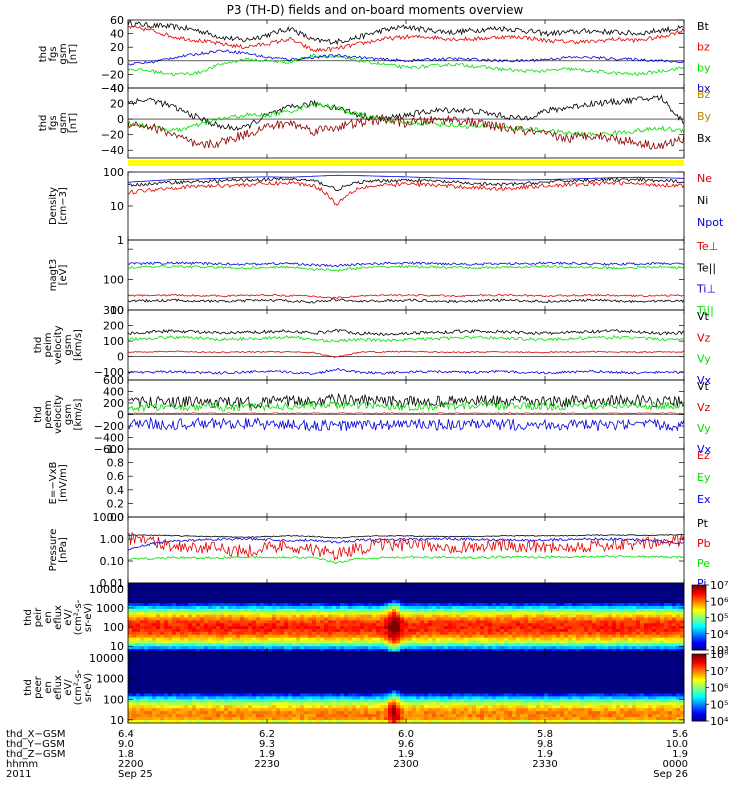  What do you see at coordinates (117, 310) in the screenshot?
I see `y-tick-label: 10` at bounding box center [117, 310].